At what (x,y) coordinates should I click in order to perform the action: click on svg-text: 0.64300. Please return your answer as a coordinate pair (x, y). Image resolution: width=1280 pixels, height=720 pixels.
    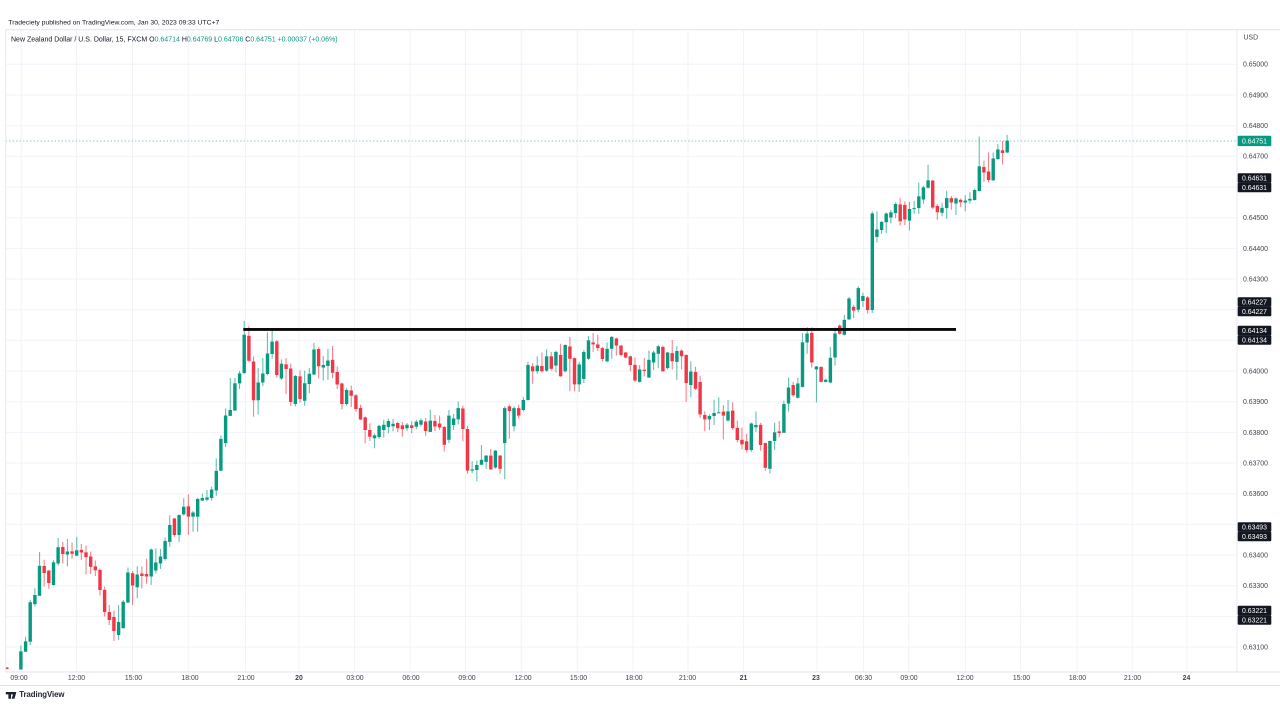
    Looking at the image, I should click on (1255, 279).